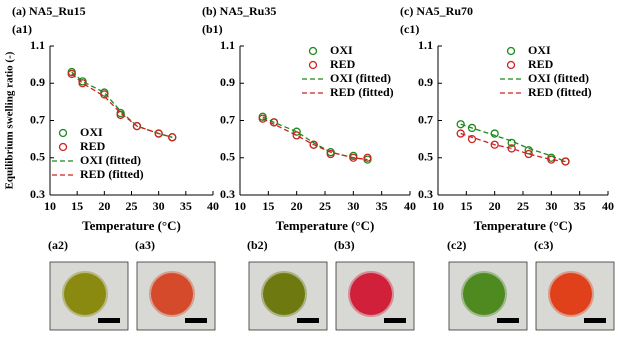 Image resolution: width=618 pixels, height=338 pixels. Describe the element at coordinates (257, 245) in the screenshot. I see `photo-label: (b2)` at that location.